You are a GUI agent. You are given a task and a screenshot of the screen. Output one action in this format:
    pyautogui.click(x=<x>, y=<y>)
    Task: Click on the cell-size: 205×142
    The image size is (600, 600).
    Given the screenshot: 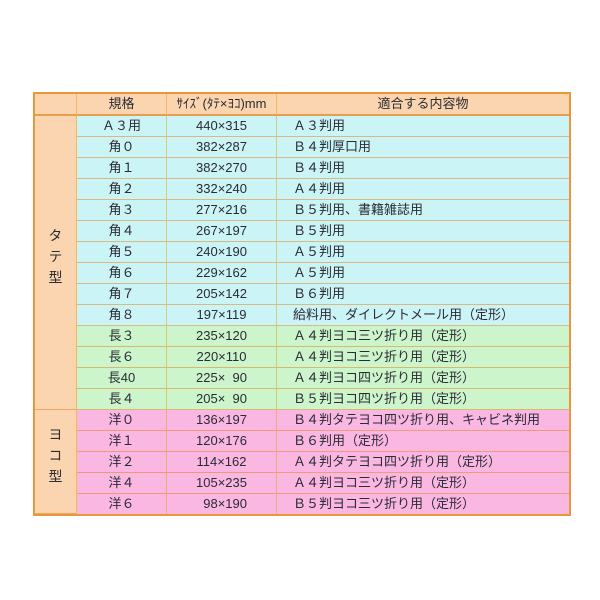 What is the action you would take?
    pyautogui.click(x=222, y=294)
    